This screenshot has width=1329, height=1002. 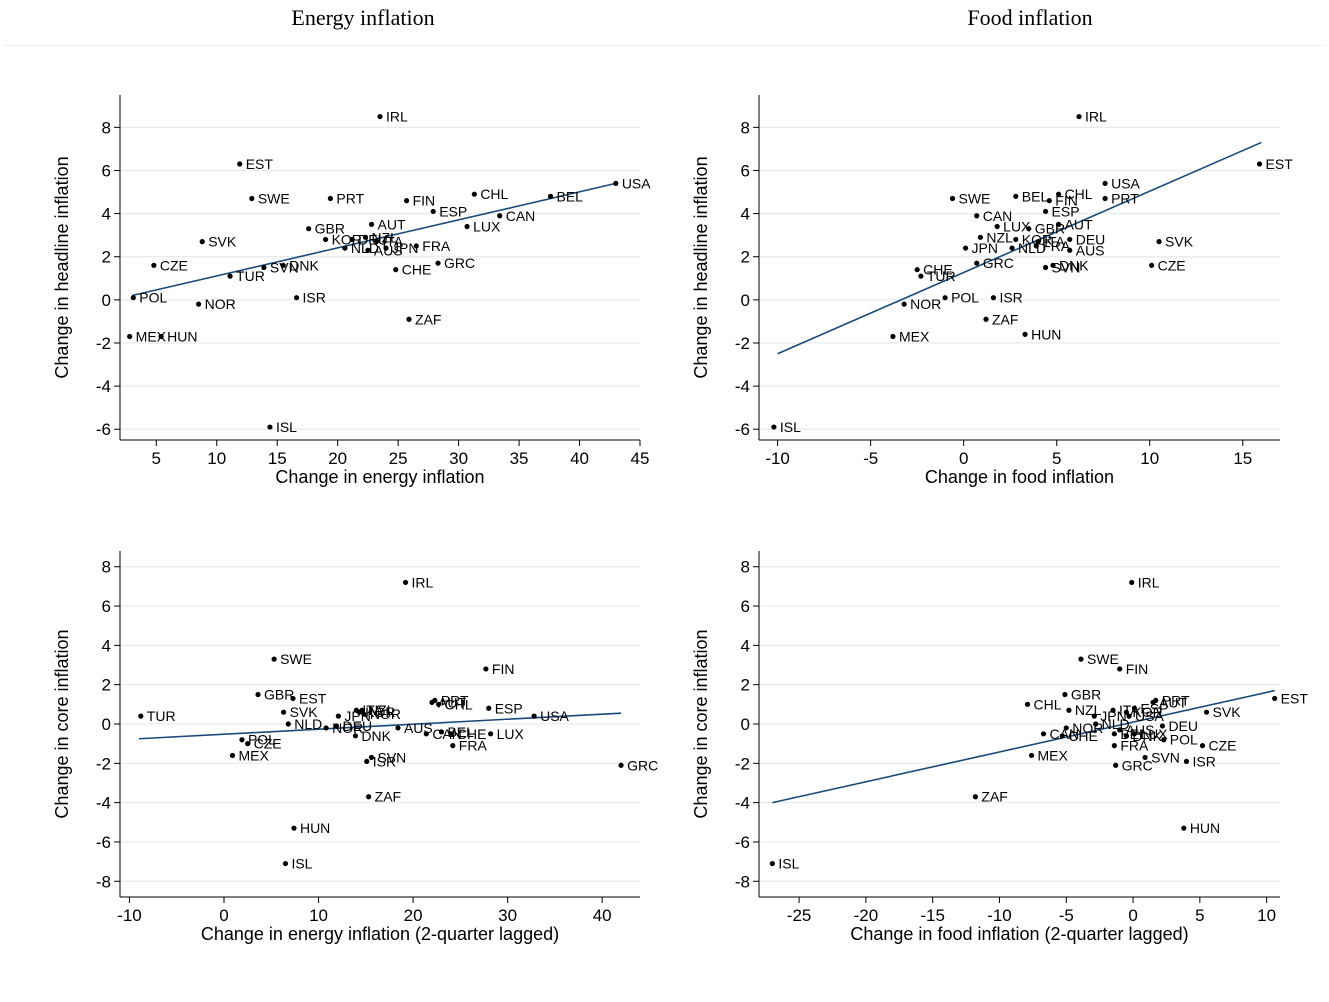 I want to click on data-point-svn, so click(x=1045, y=267).